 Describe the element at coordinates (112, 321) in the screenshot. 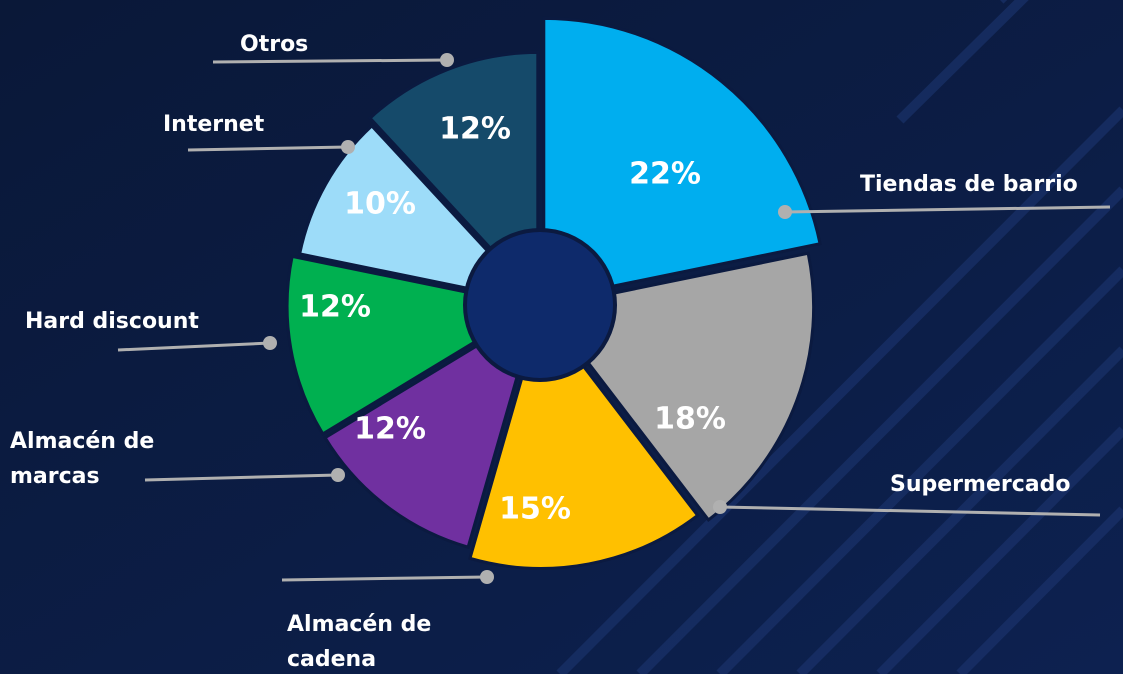

I see `category-label: Hard discount` at that location.